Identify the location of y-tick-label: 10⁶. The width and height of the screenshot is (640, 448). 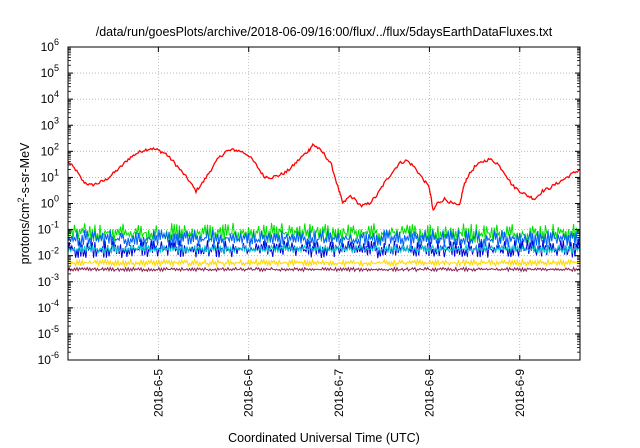
(50, 45).